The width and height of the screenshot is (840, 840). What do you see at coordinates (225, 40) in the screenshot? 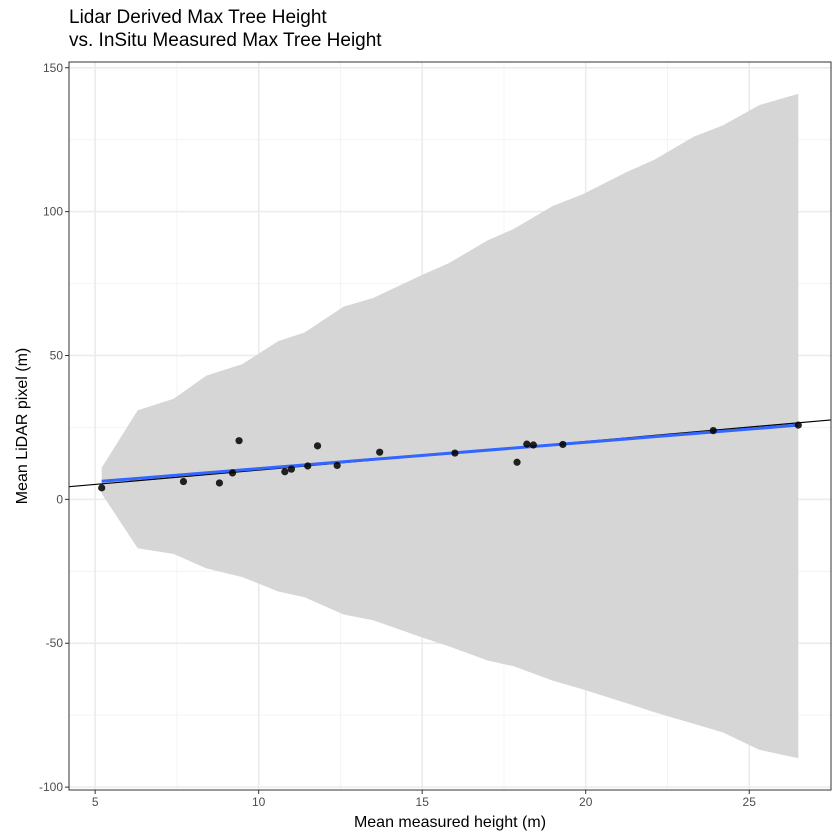
I see `chart-title-line-2: vs. InSitu Measured Max Tree Height` at bounding box center [225, 40].